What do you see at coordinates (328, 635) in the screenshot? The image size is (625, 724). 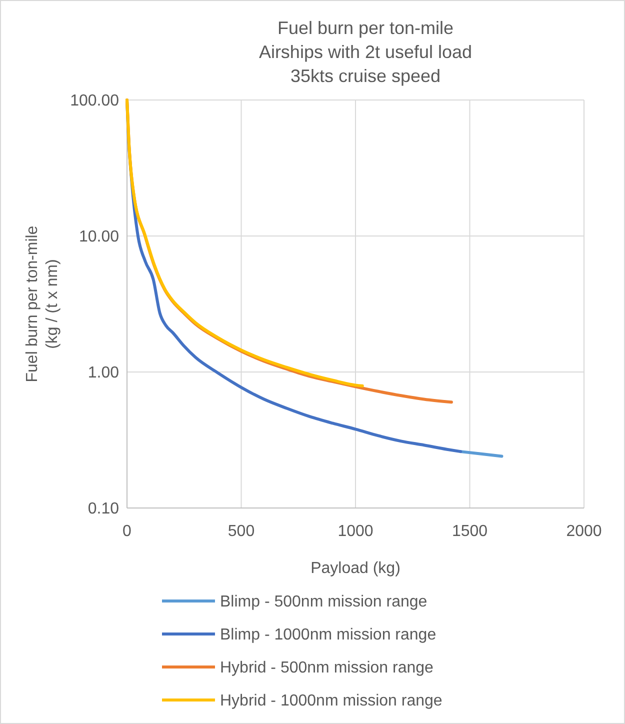 I see `legend-label: Blimp - 1000nm mission range` at bounding box center [328, 635].